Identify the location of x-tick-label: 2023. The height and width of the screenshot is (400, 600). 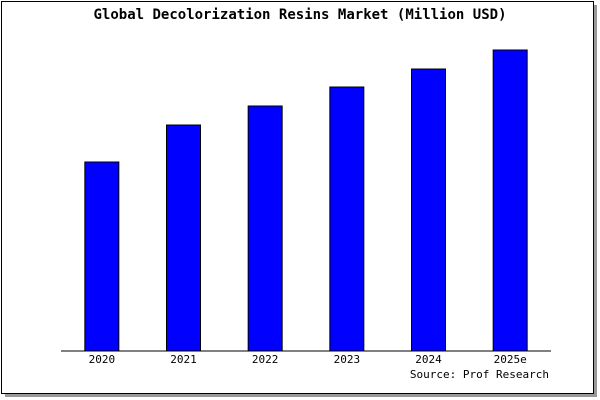
(347, 359).